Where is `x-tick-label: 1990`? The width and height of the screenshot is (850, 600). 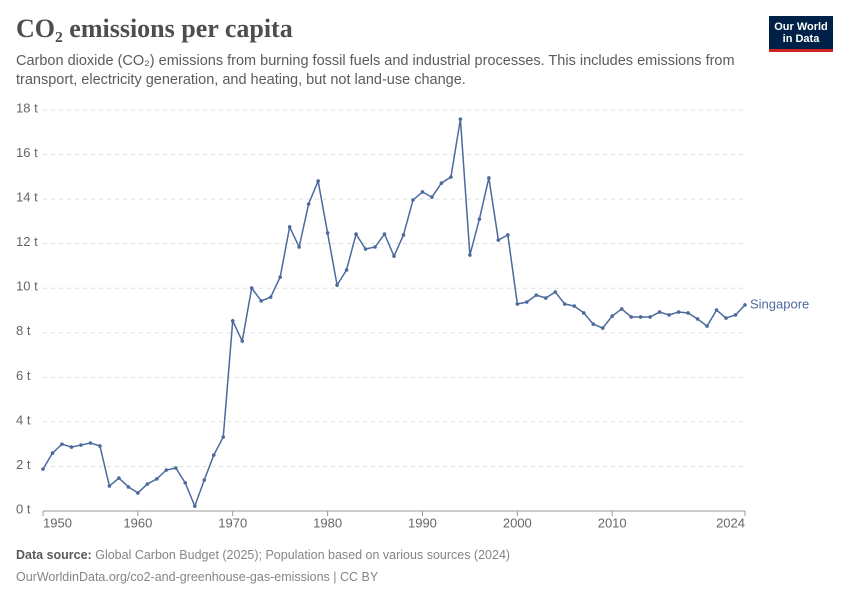
x-tick-label: 1990 is located at coordinates (422, 522).